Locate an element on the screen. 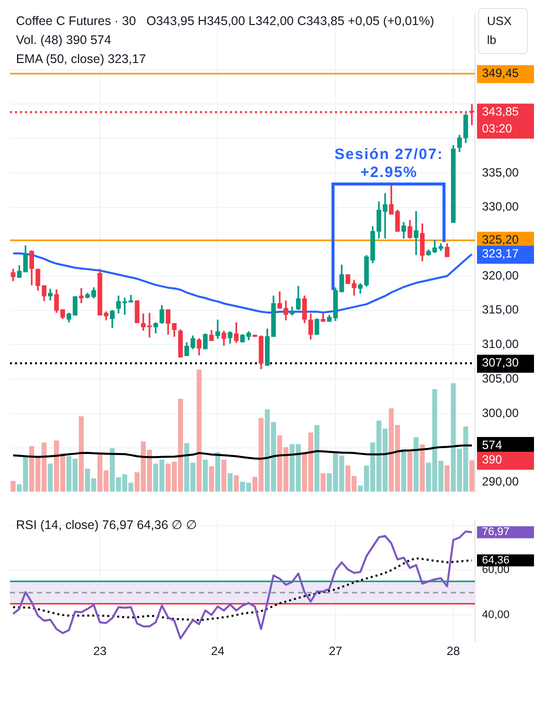 Image resolution: width=536 pixels, height=711 pixels. y2-tick-label: 574 is located at coordinates (492, 445).